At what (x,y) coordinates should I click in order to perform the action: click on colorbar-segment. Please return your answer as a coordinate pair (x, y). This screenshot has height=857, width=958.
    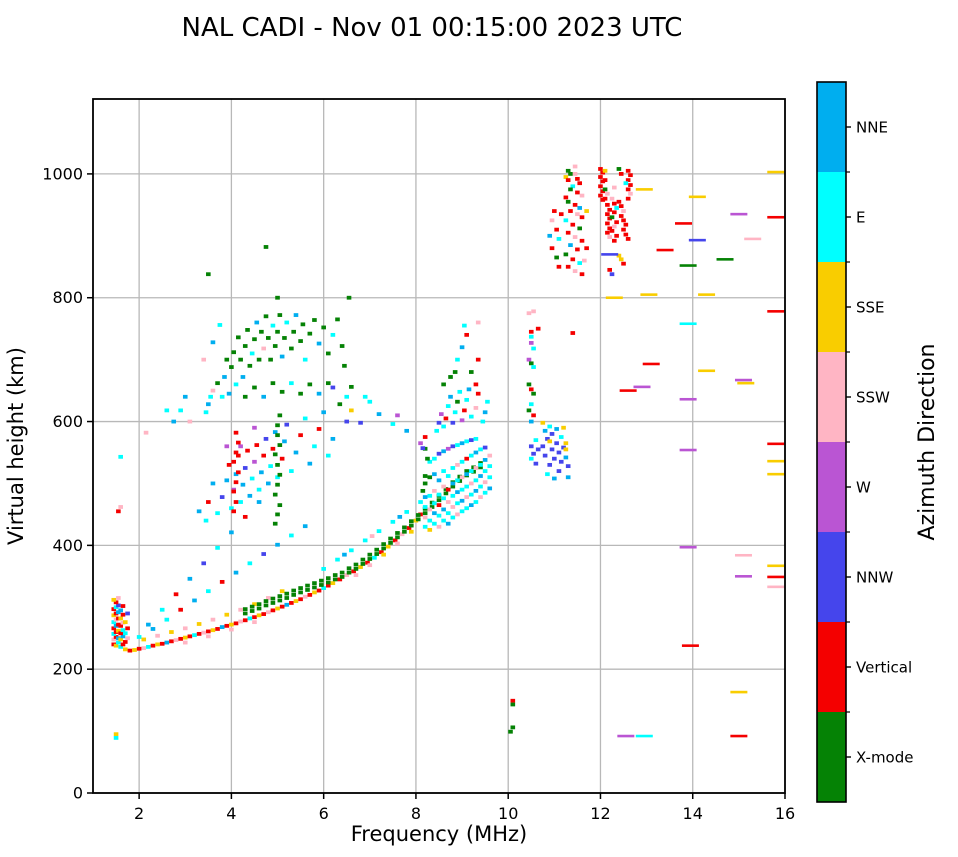
    Looking at the image, I should click on (831, 487).